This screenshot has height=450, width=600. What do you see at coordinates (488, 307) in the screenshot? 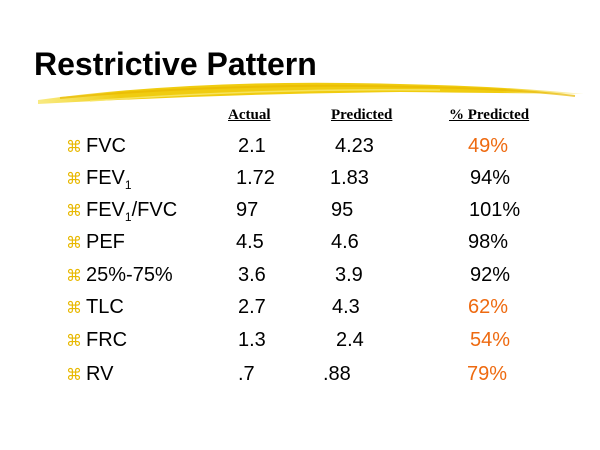
I see `cell-percent: 62%` at bounding box center [488, 307].